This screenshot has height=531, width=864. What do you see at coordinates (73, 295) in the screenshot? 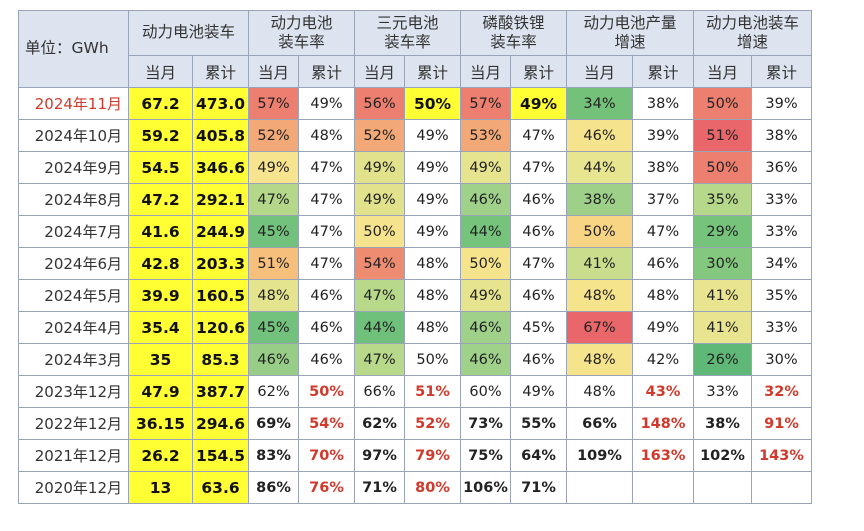
I see `row-date: 2024年5月` at bounding box center [73, 295].